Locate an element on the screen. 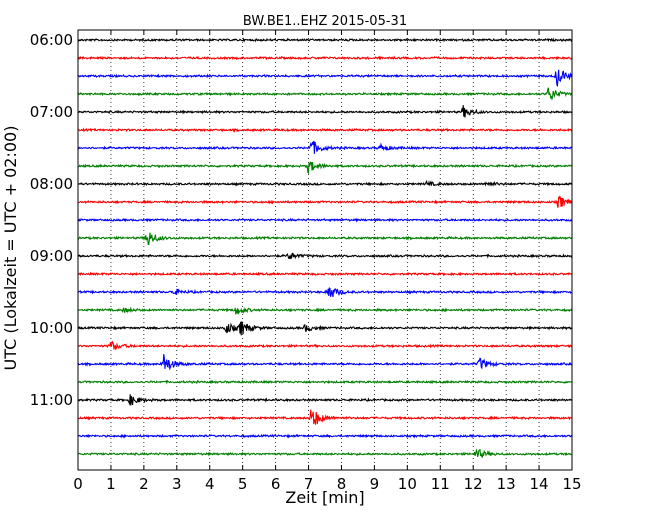  y-tick-label: 10:00 is located at coordinates (51, 328).